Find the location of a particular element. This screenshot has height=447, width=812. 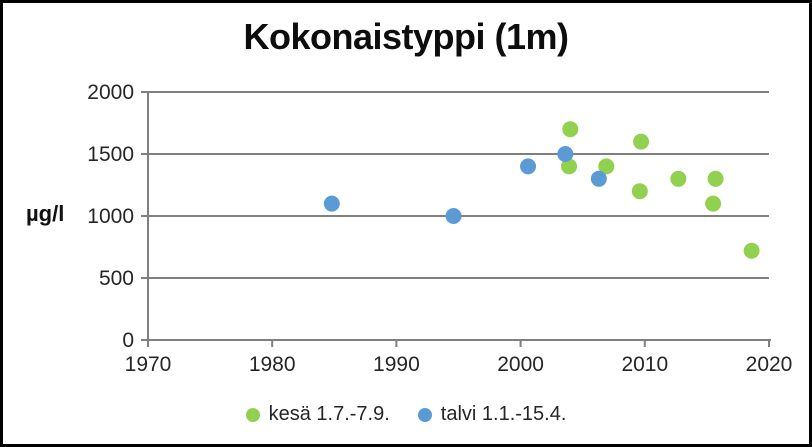

legend: kesä 1.7.-7.9. talvi 1.1.-15.4. is located at coordinates (406, 414).